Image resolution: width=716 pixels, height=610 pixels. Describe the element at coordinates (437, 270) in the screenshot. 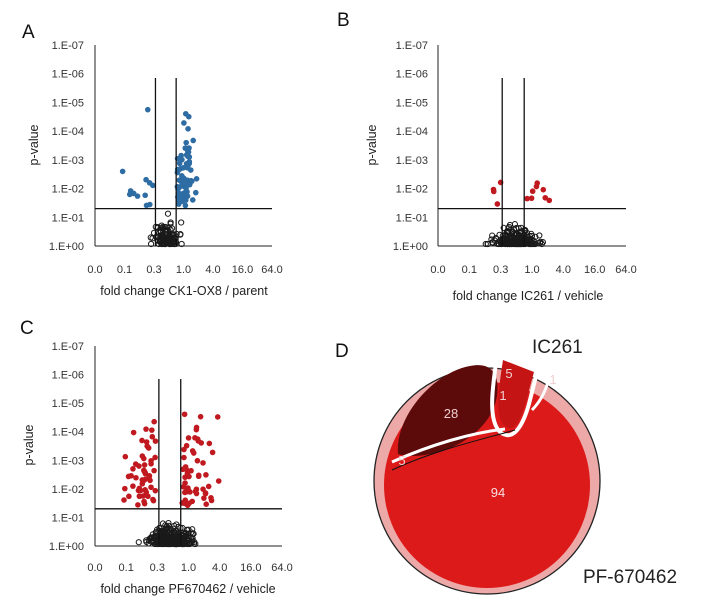

I see `x-tick-label: 0.0` at that location.